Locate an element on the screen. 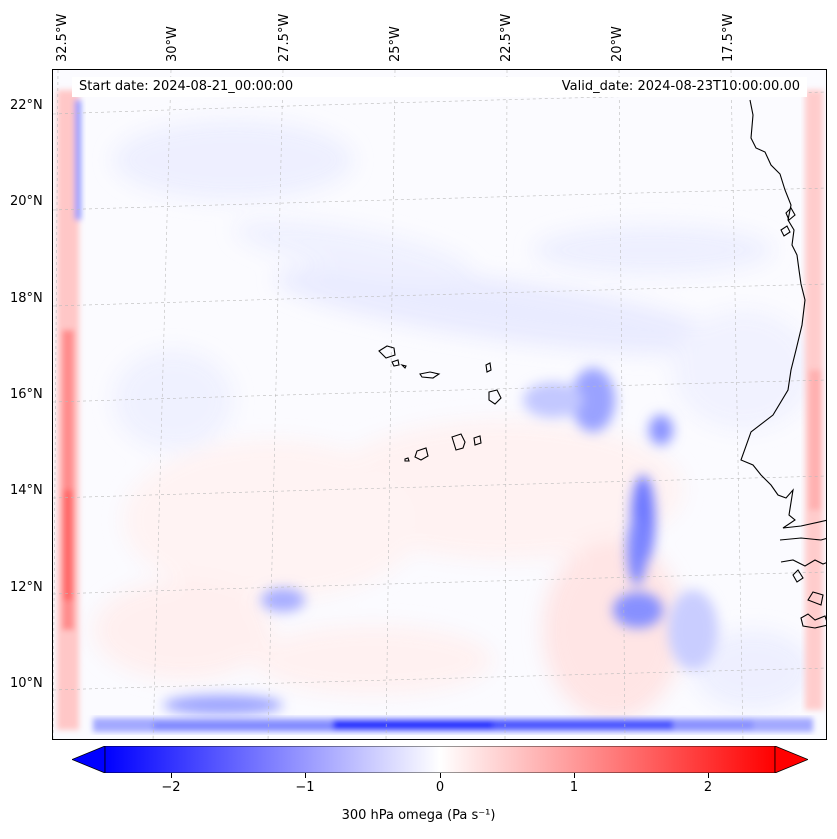 This screenshot has width=837, height=839. lat-label-20n: 20°N is located at coordinates (26, 201).